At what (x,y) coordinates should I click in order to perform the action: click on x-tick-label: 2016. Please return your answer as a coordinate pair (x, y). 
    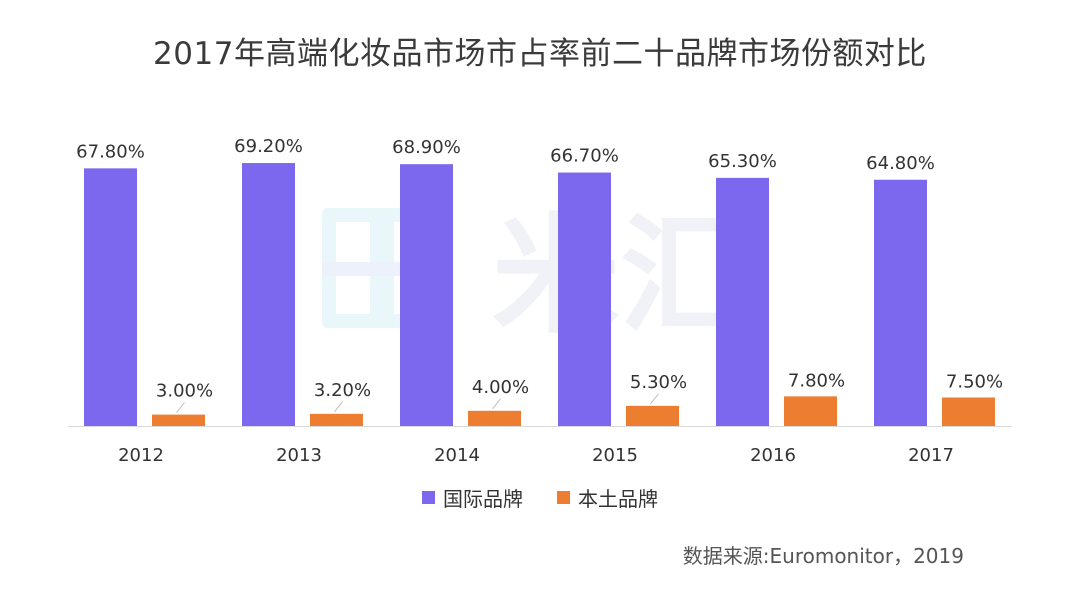
    Looking at the image, I should click on (773, 455).